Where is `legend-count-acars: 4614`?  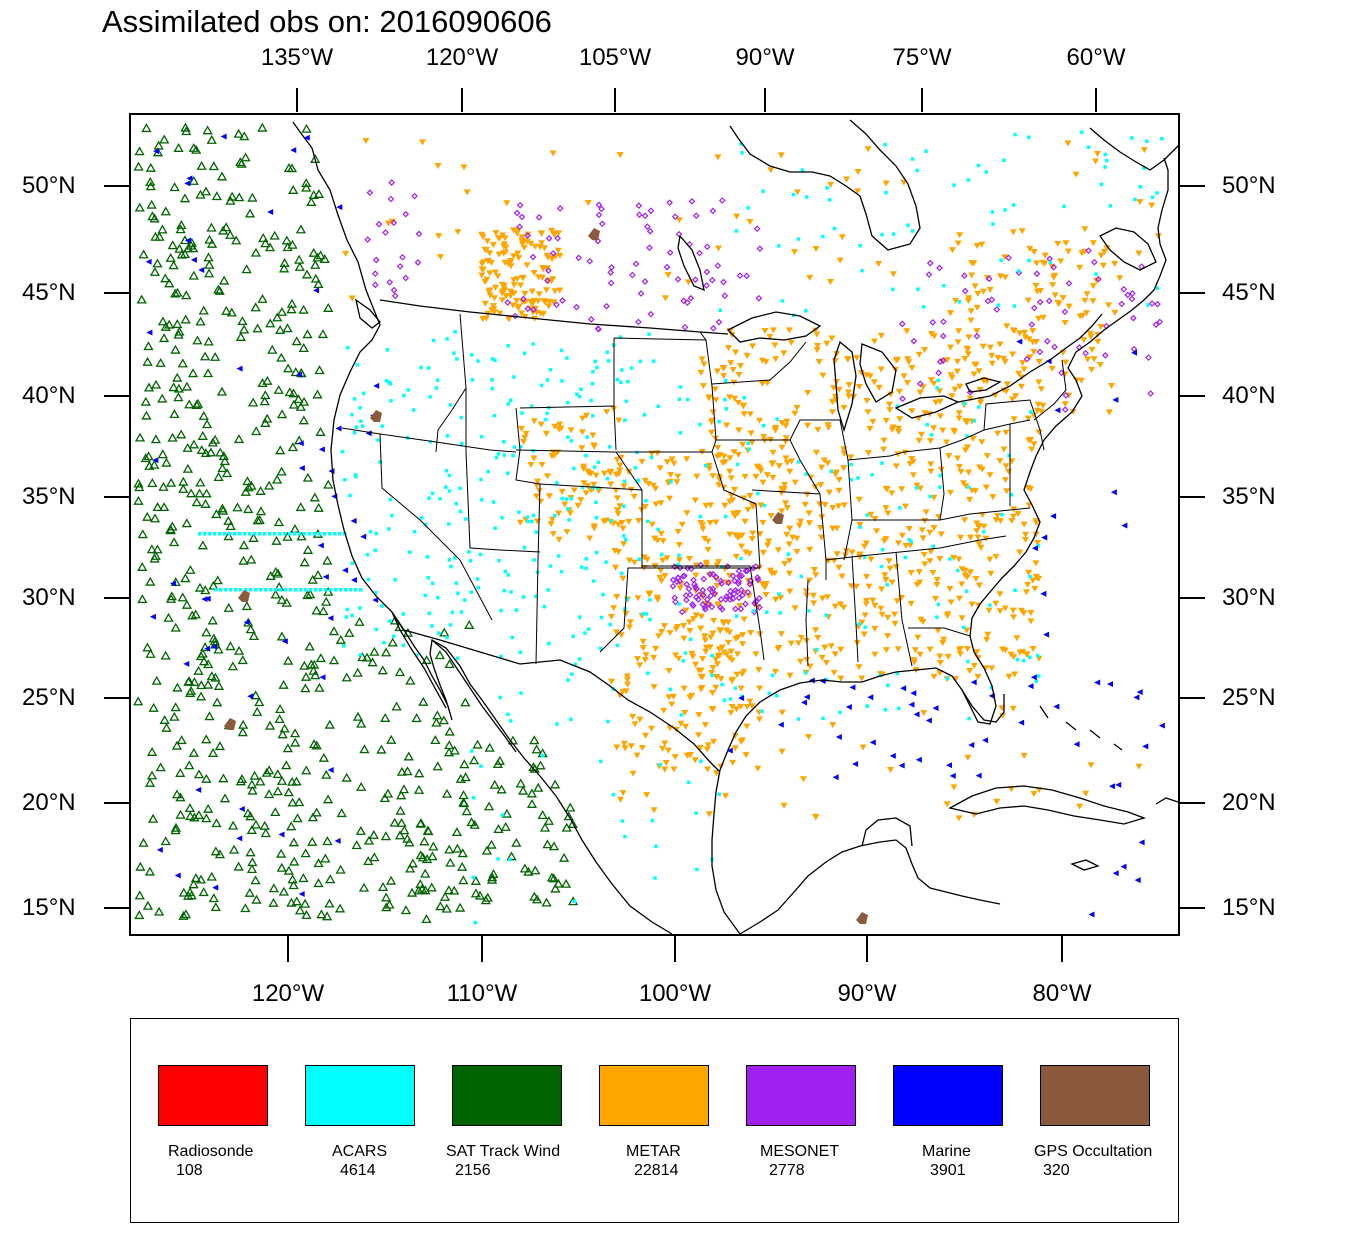 legend-count-acars: 4614 is located at coordinates (358, 1170).